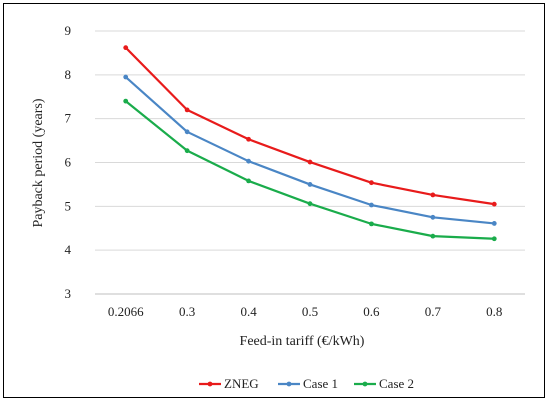 This screenshot has width=550, height=403. Describe the element at coordinates (68, 249) in the screenshot. I see `y-tick-label: 4` at that location.